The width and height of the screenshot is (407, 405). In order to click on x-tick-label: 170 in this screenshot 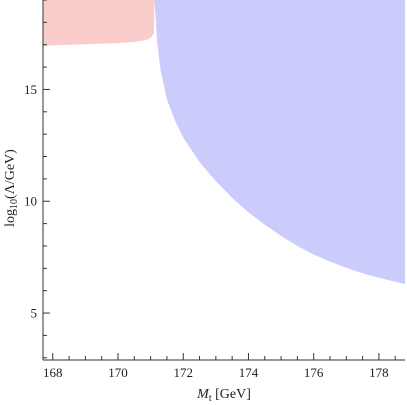, I will do `click(118, 372)`.